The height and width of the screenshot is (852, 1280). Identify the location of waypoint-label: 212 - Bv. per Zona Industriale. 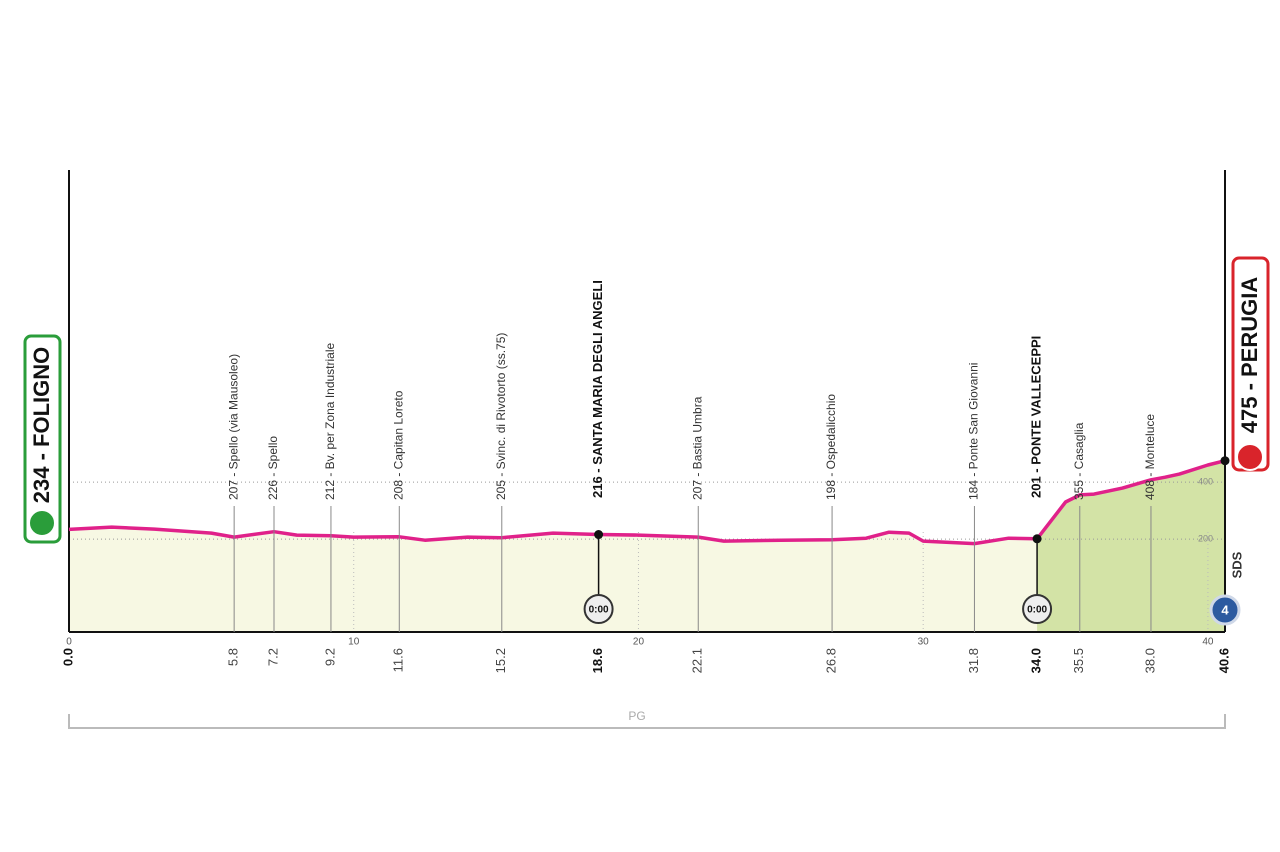
(330, 421).